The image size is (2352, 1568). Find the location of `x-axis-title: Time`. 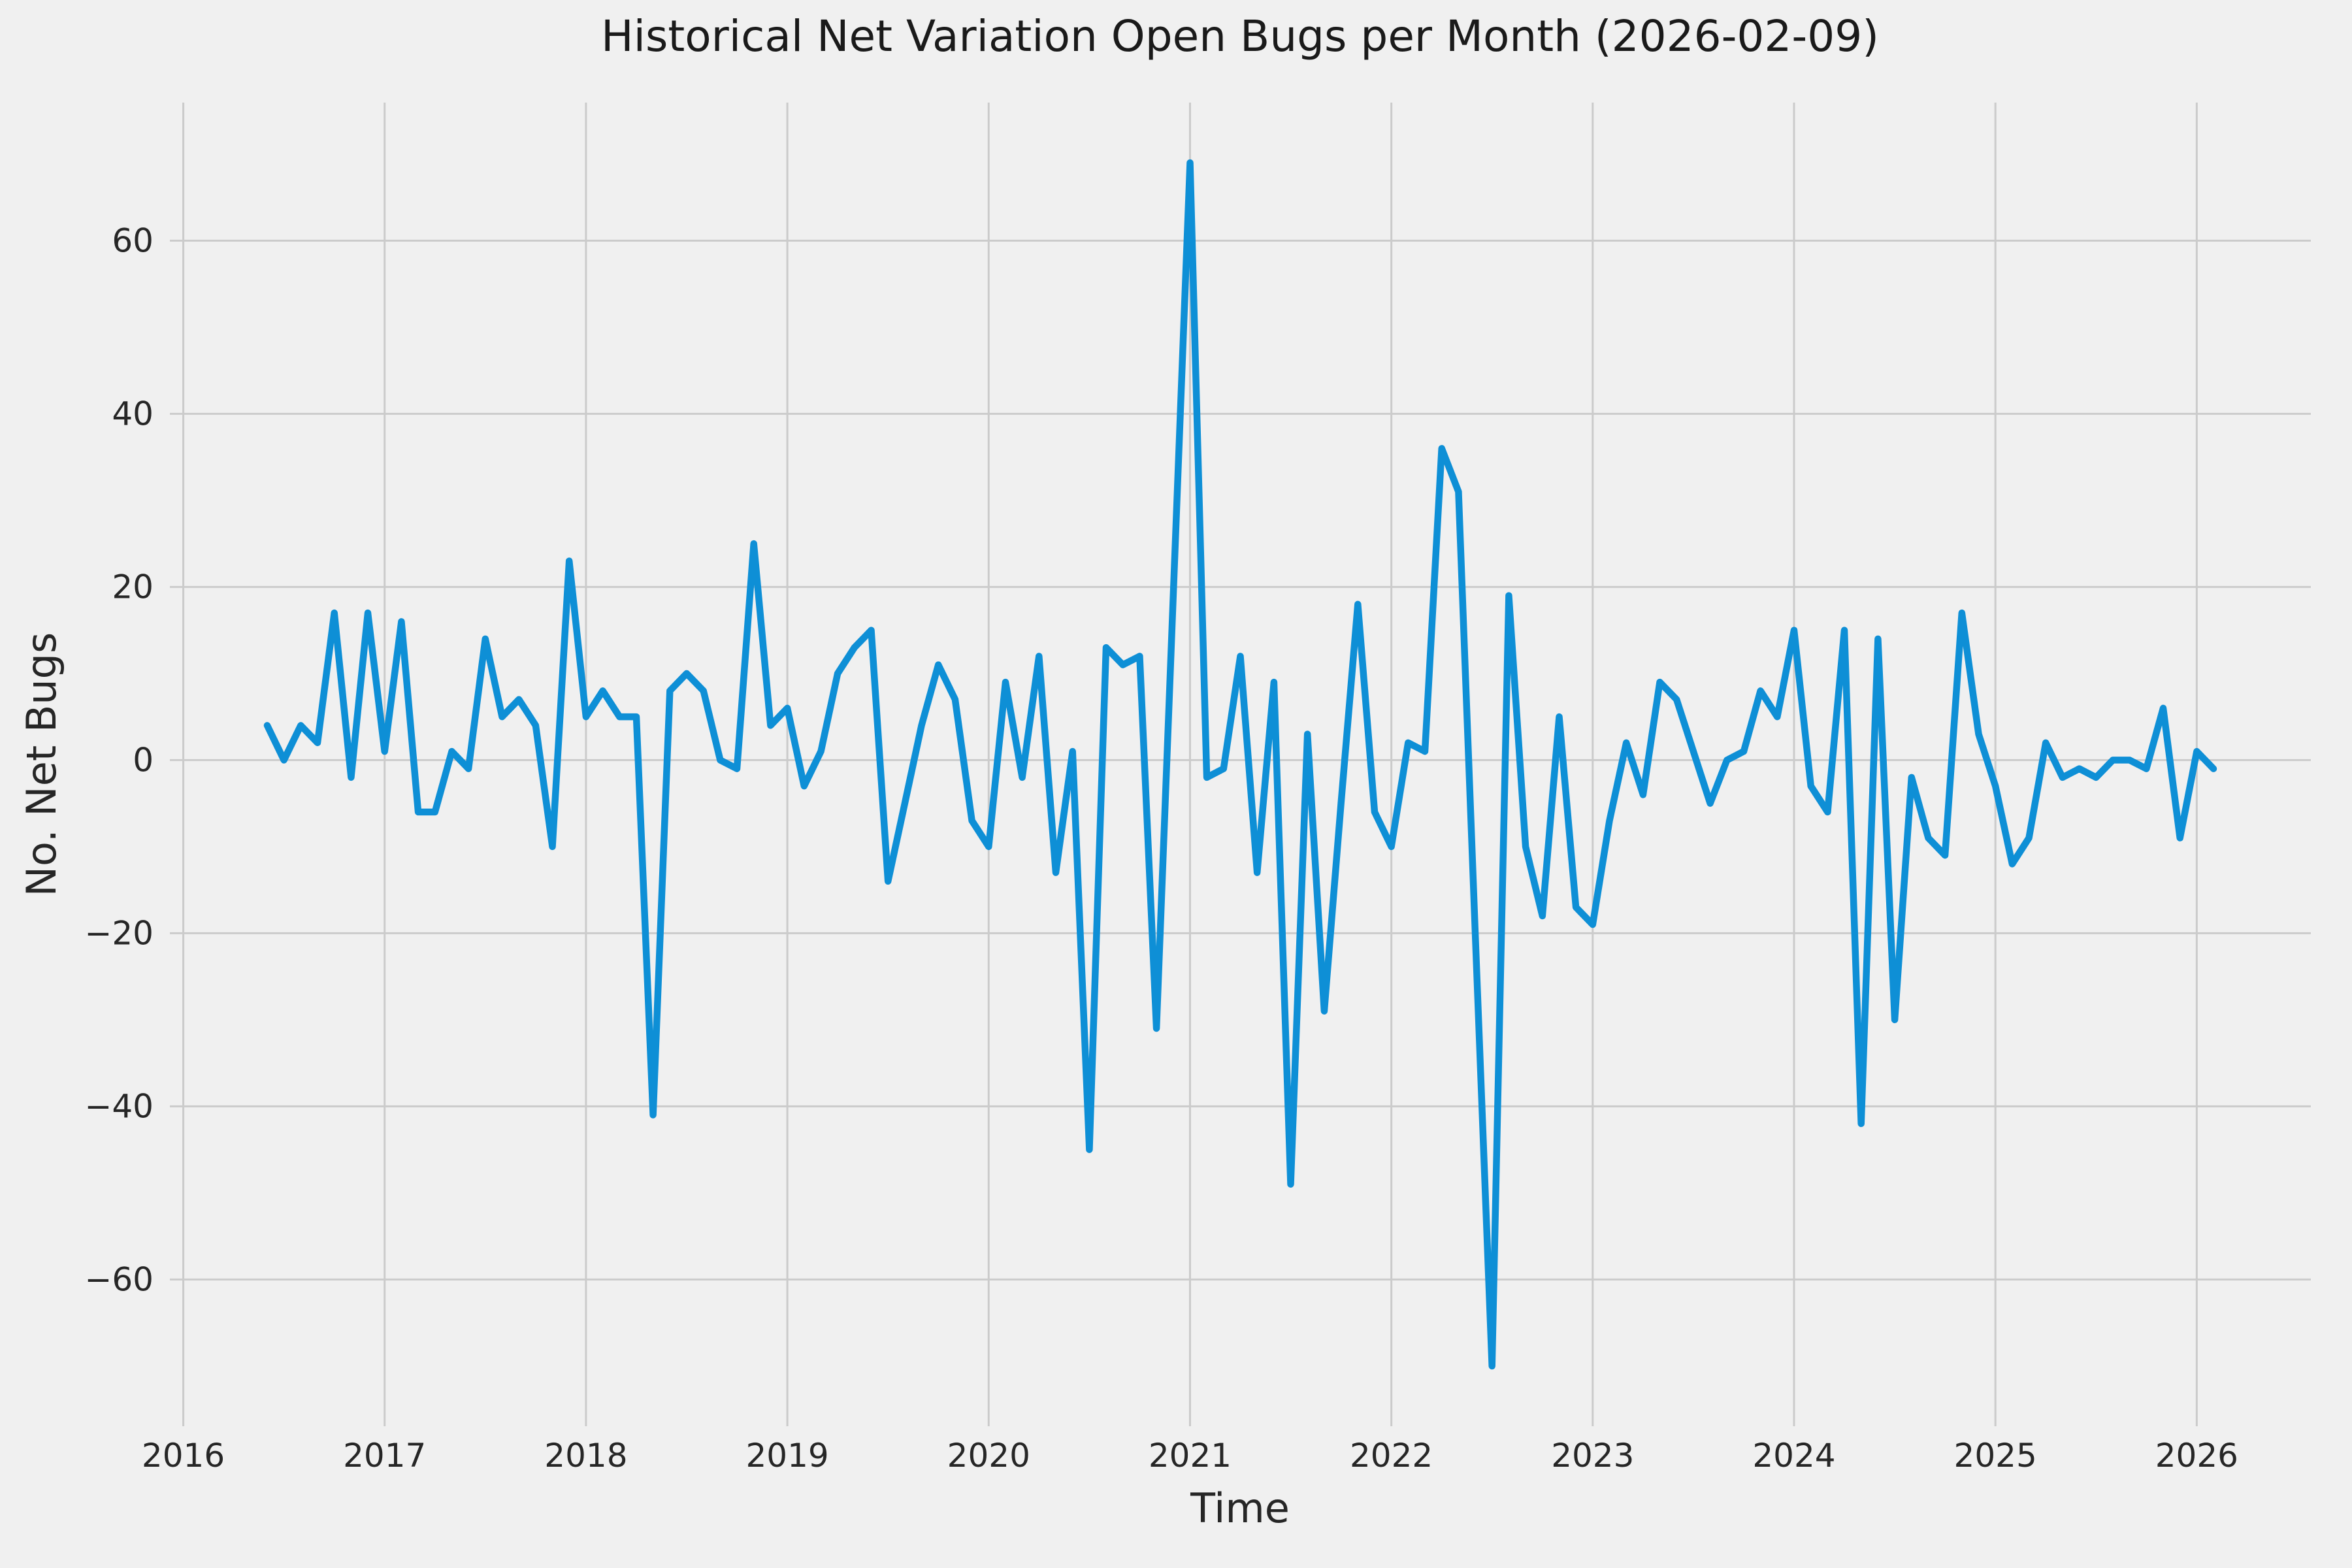

x-axis-title: Time is located at coordinates (1240, 1508).